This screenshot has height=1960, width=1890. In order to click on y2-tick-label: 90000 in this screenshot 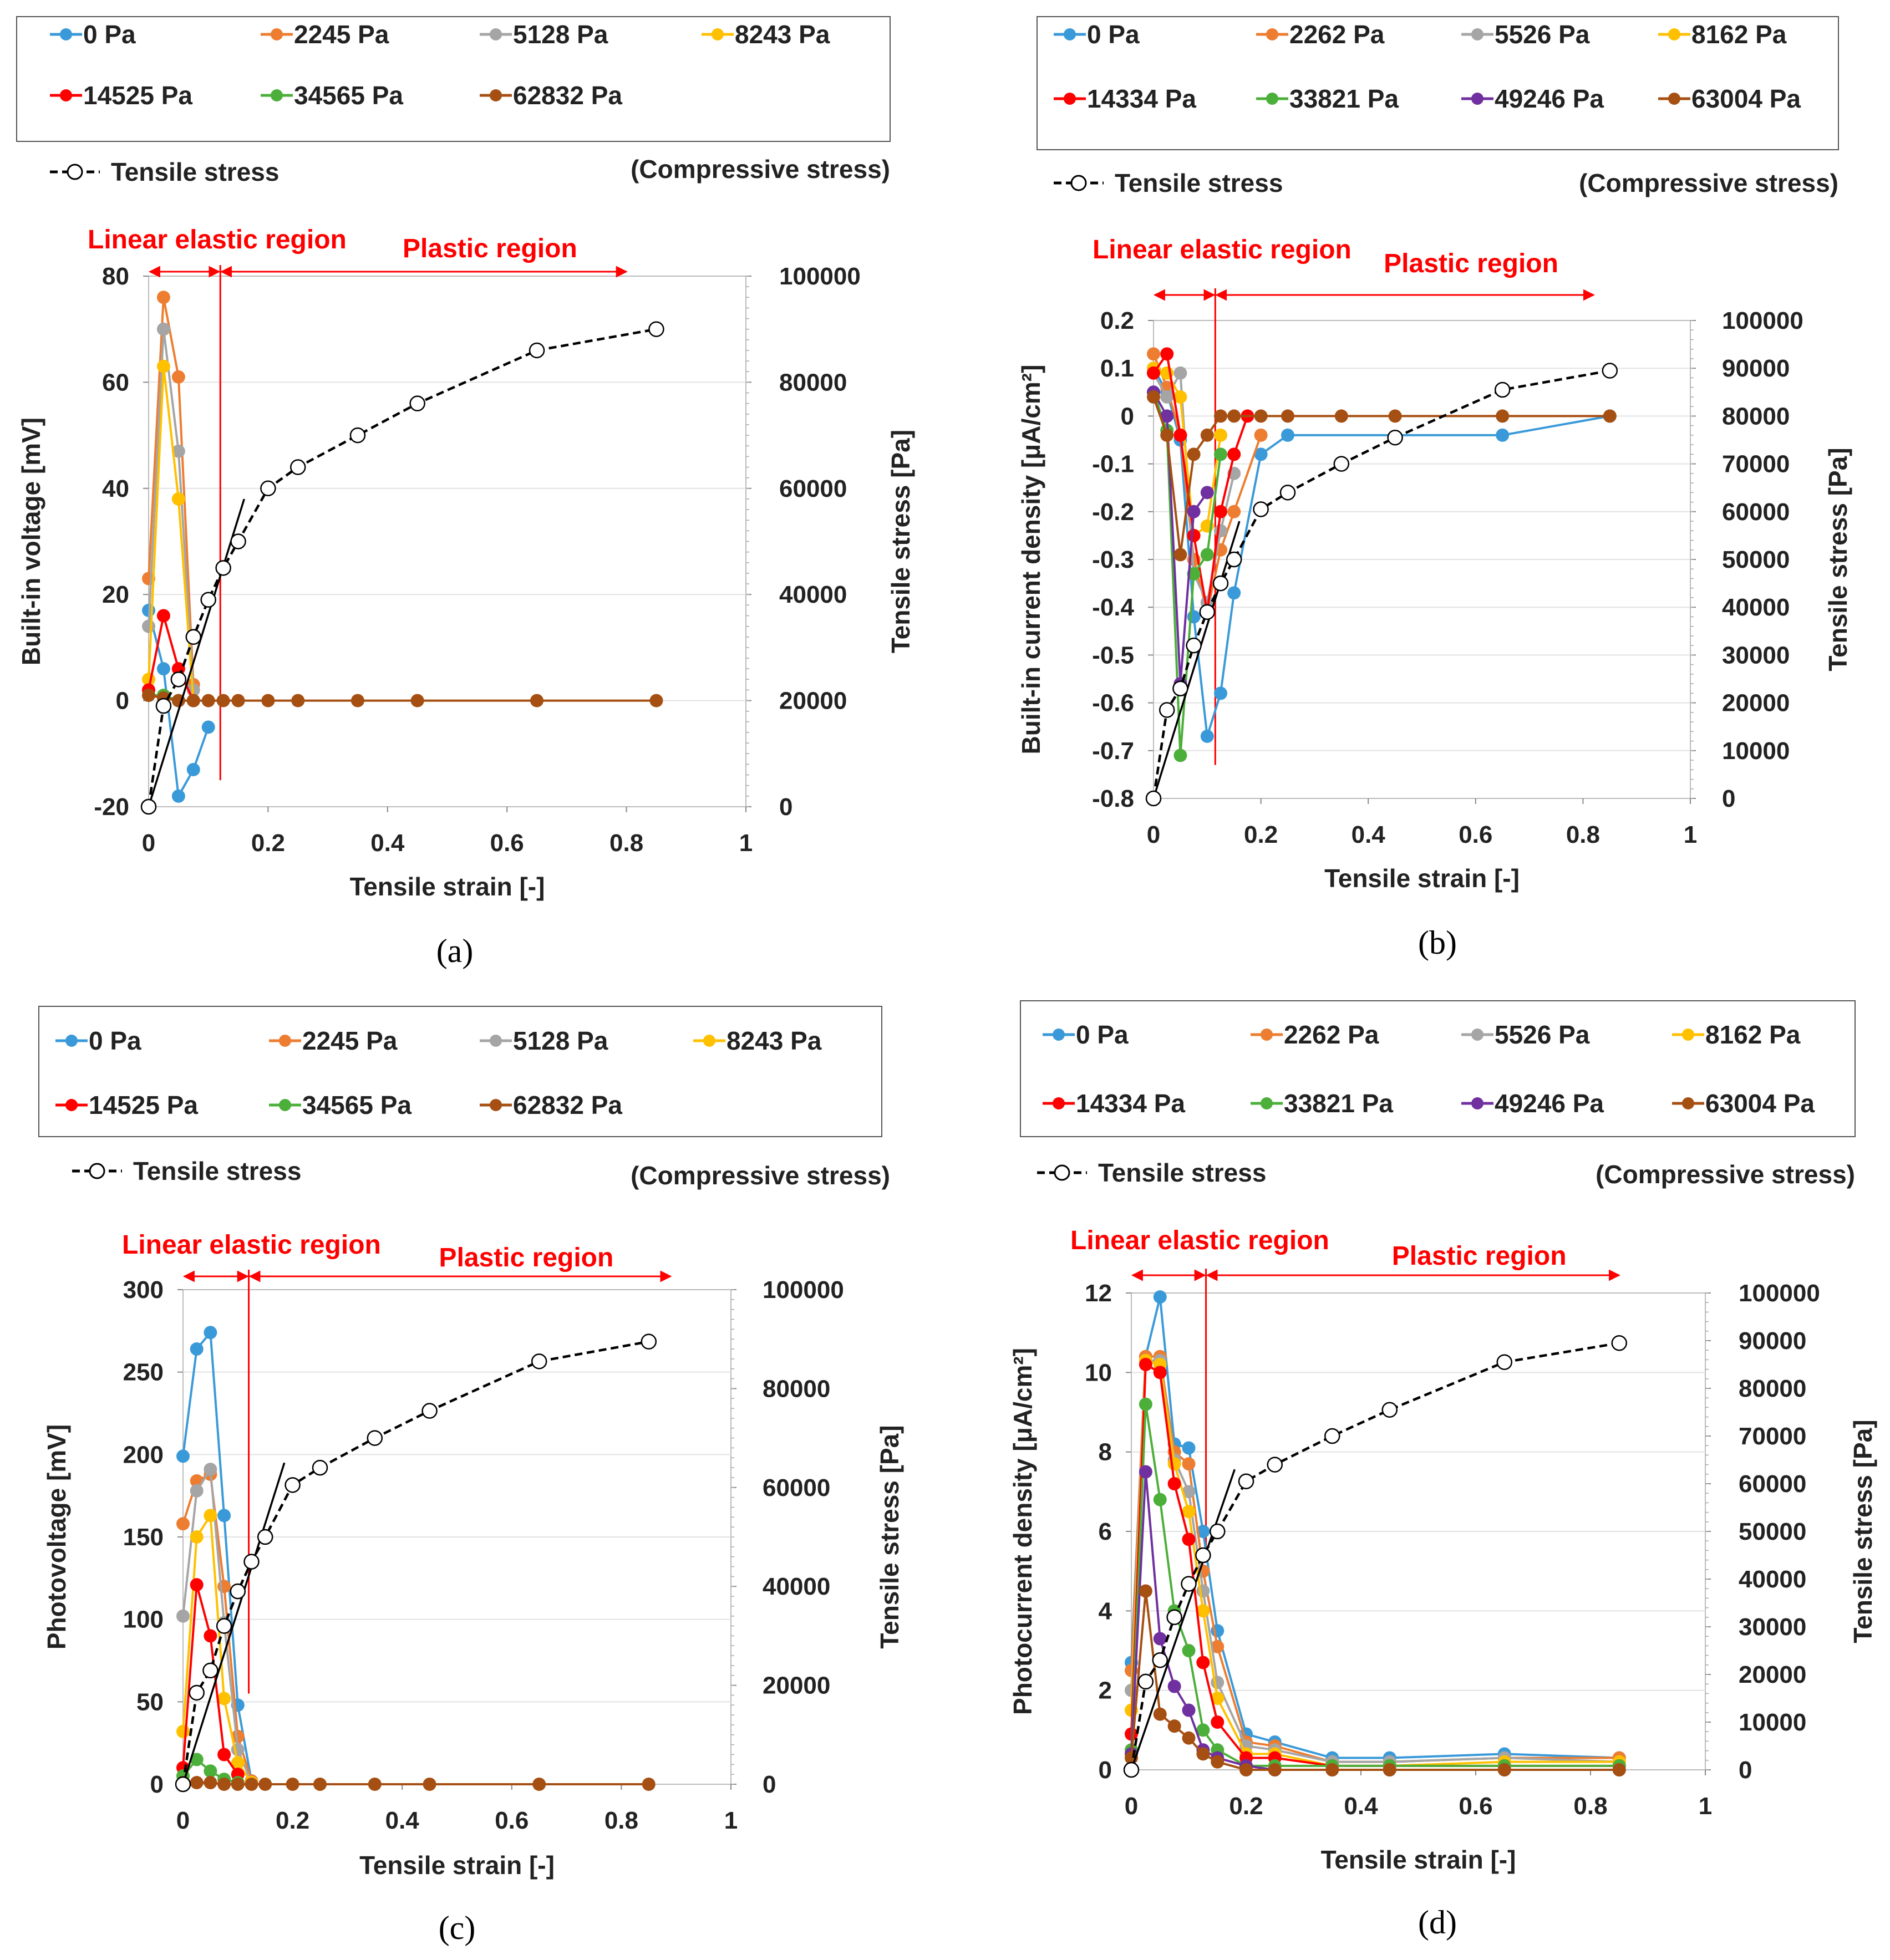, I will do `click(1756, 369)`.